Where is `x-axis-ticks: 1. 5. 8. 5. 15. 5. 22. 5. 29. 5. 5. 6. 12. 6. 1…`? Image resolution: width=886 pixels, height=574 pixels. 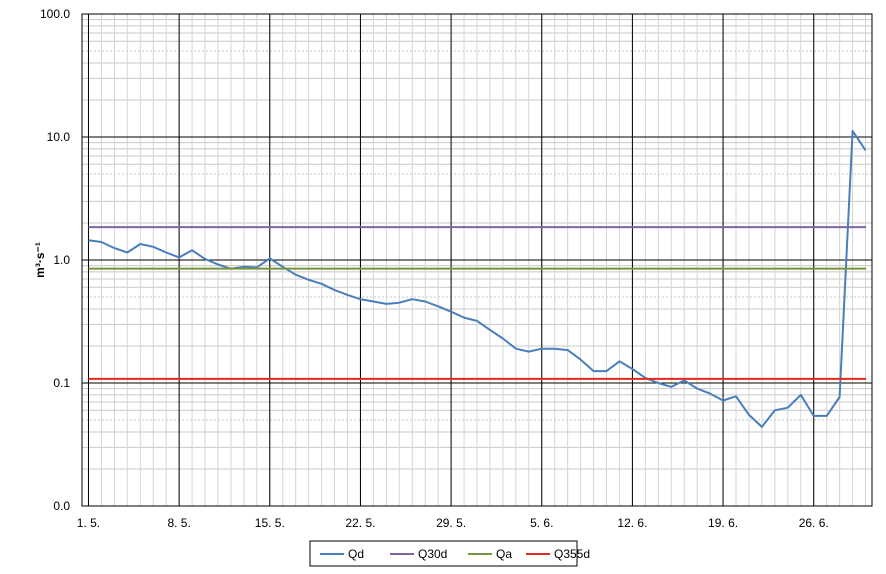
x-axis-ticks: 1. 5. 8. 5. 15. 5. 22. 5. 29. 5. 5. 6. 12. 6. 1… is located at coordinates (453, 523).